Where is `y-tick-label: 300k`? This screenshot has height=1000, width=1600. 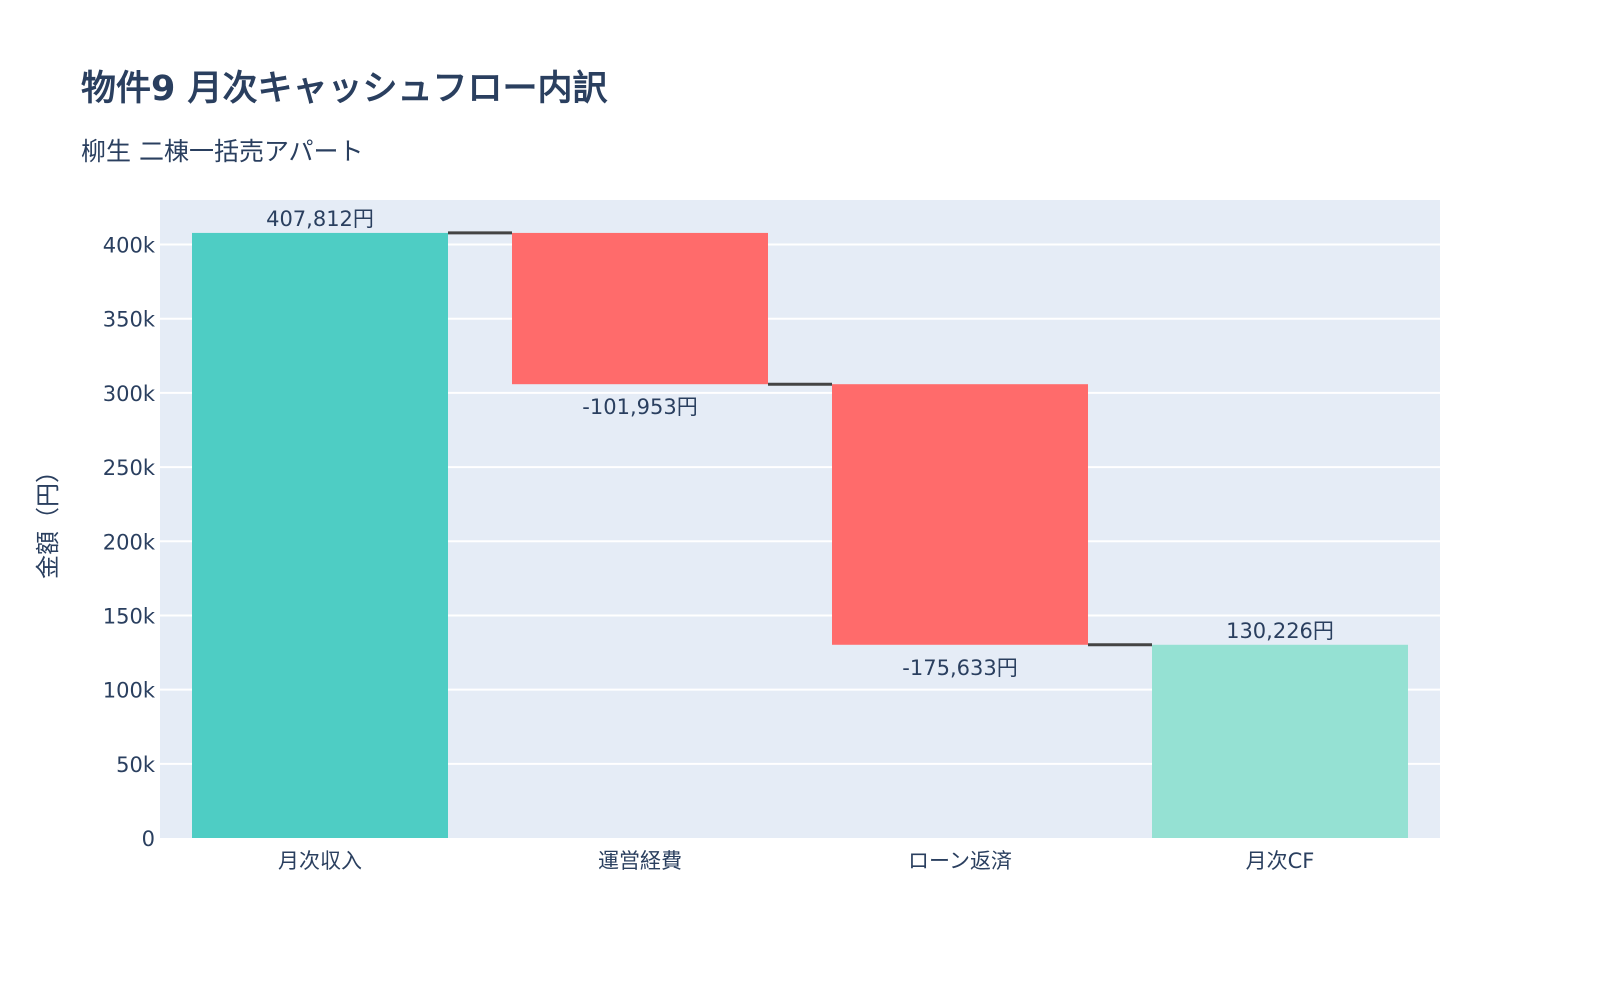 y-tick-label: 300k is located at coordinates (129, 394).